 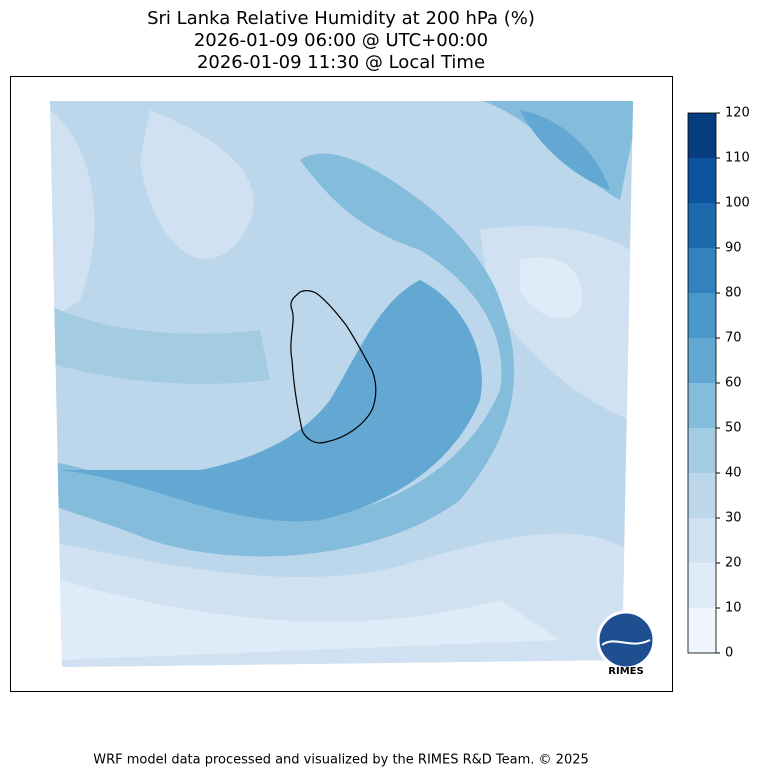 I want to click on colorbar-tick-label: 50, so click(x=733, y=428).